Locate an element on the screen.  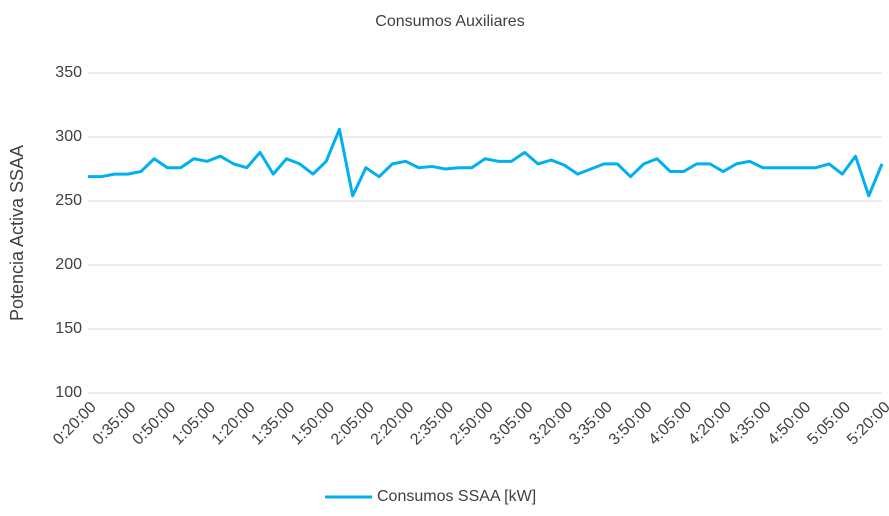
y-tick-label: 250 is located at coordinates (68, 200).